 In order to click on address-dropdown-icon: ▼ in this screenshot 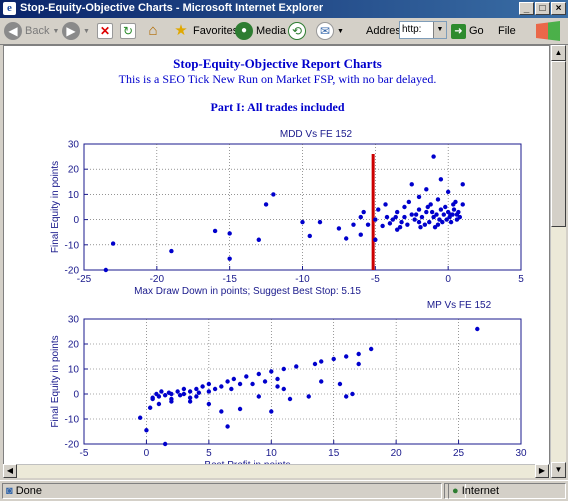, I will do `click(439, 30)`.